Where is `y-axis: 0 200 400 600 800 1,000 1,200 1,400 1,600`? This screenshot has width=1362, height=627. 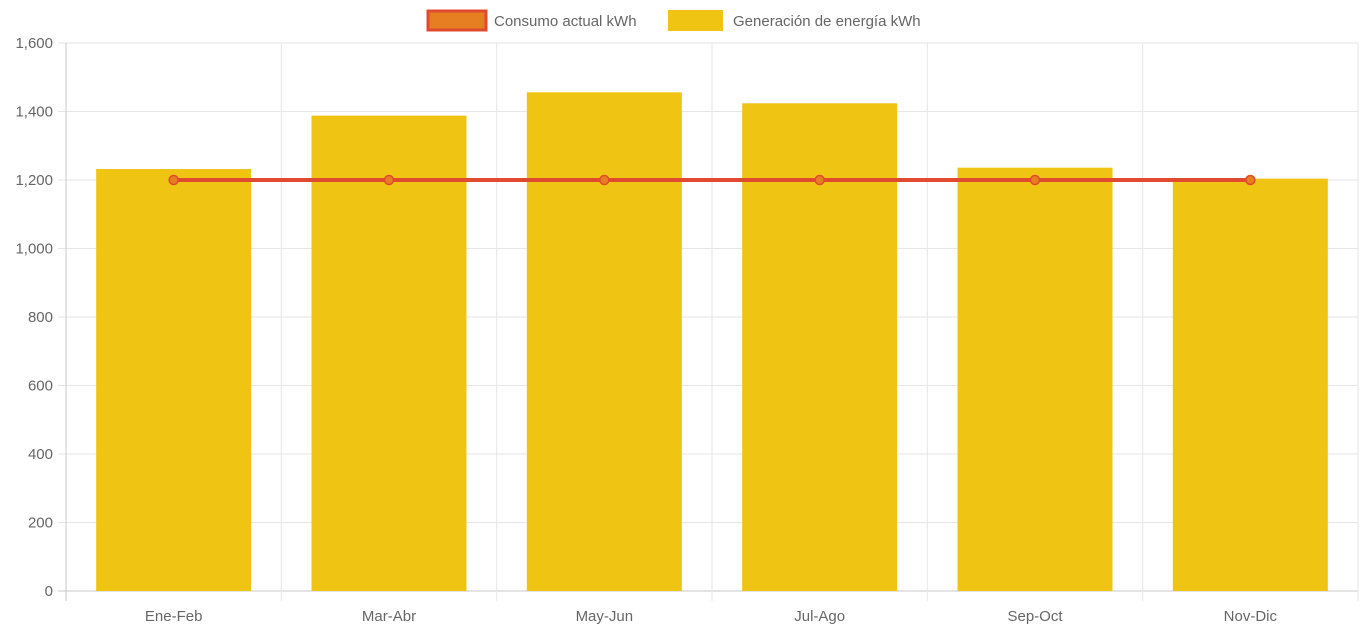 y-axis: 0 200 400 600 800 1,000 1,200 1,400 1,600 is located at coordinates (34, 317).